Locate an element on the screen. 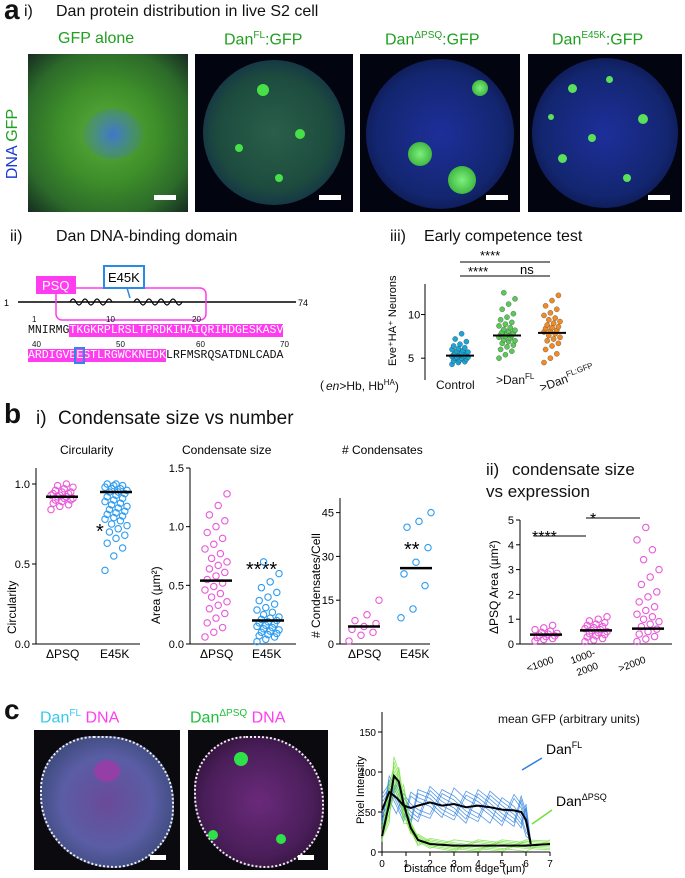  x-tick-label: 4 is located at coordinates (478, 864).